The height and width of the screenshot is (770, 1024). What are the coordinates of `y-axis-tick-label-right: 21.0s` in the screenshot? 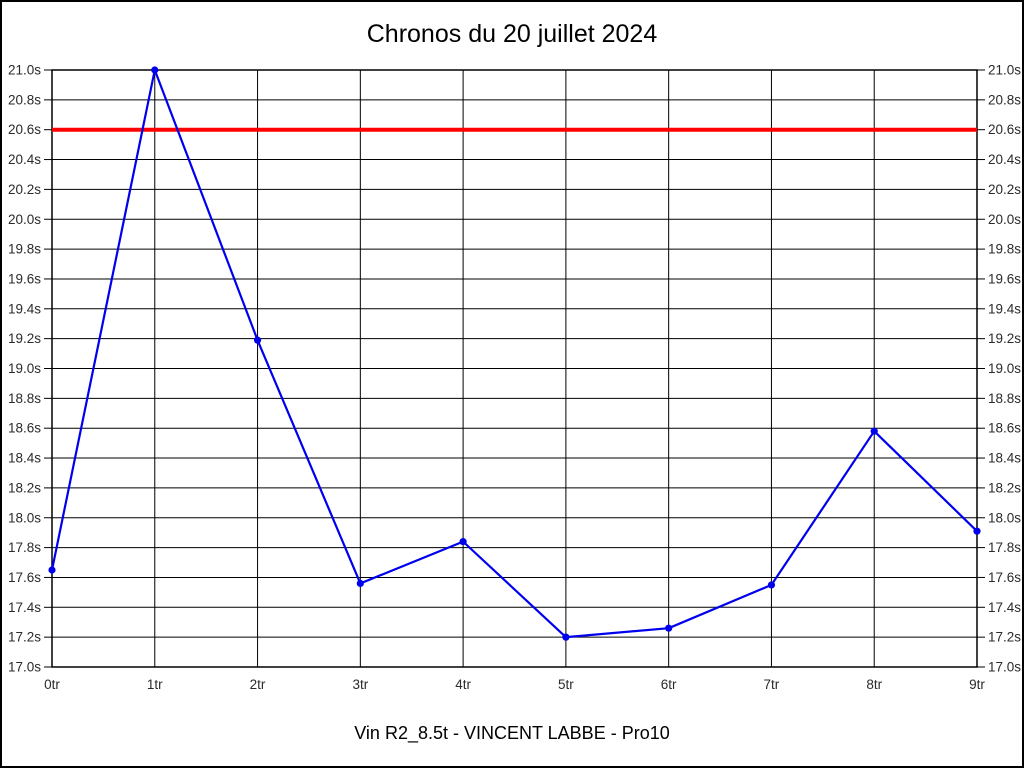 It's located at (1004, 70).